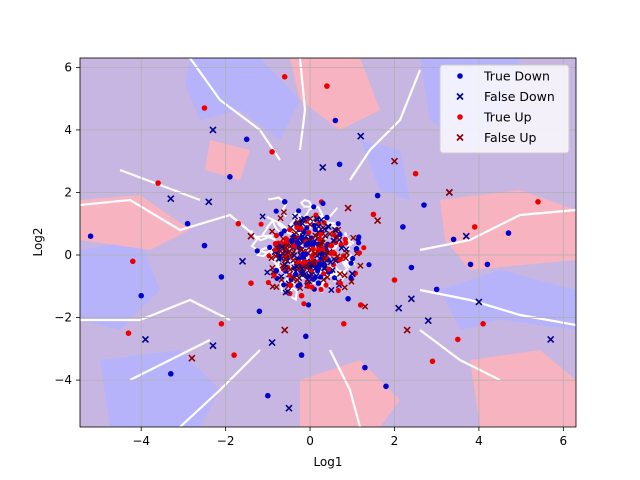  I want to click on legend-item: False Up, so click(496, 137).